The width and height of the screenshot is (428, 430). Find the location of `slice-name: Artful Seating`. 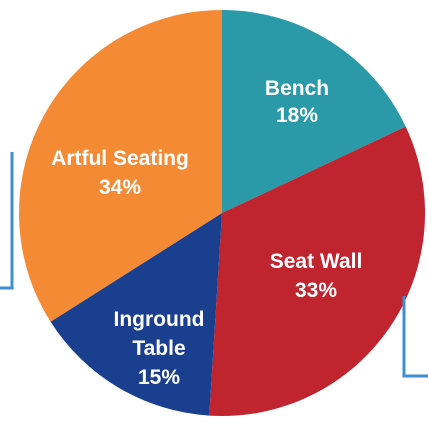

slice-name: Artful Seating is located at coordinates (120, 158).